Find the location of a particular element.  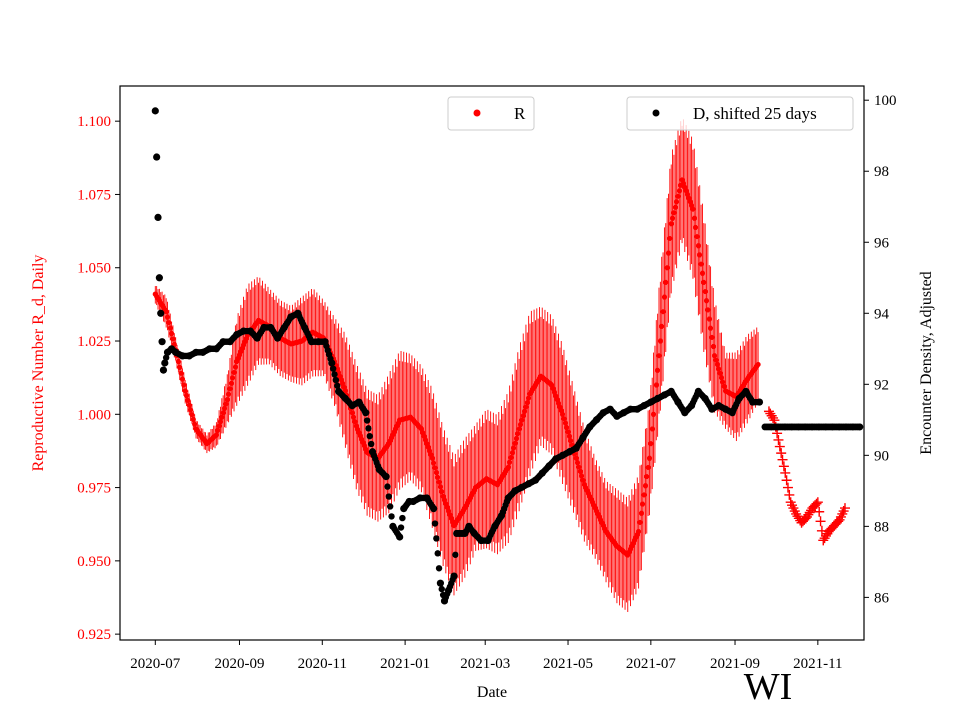

d-projected-point is located at coordinates (860, 427).